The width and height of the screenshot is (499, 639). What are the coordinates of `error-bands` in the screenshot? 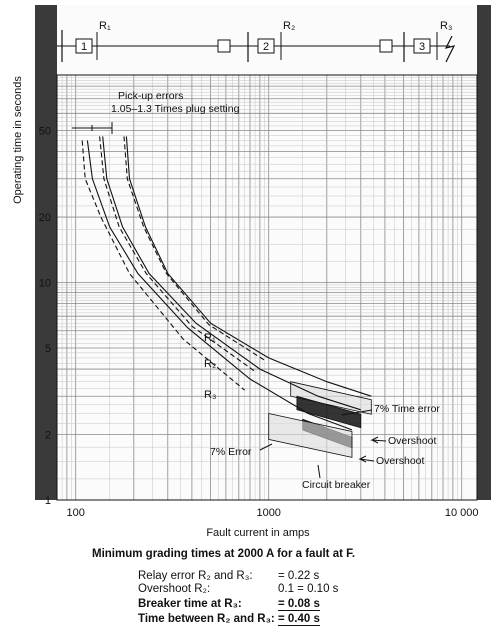 It's located at (320, 419).